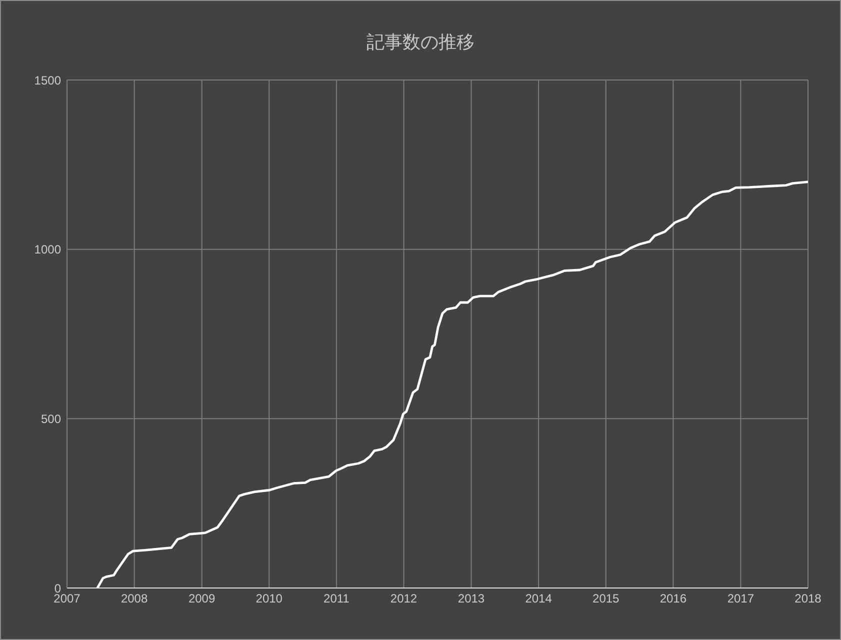 The image size is (841, 640). What do you see at coordinates (606, 599) in the screenshot?
I see `x-tick-label: 2015` at bounding box center [606, 599].